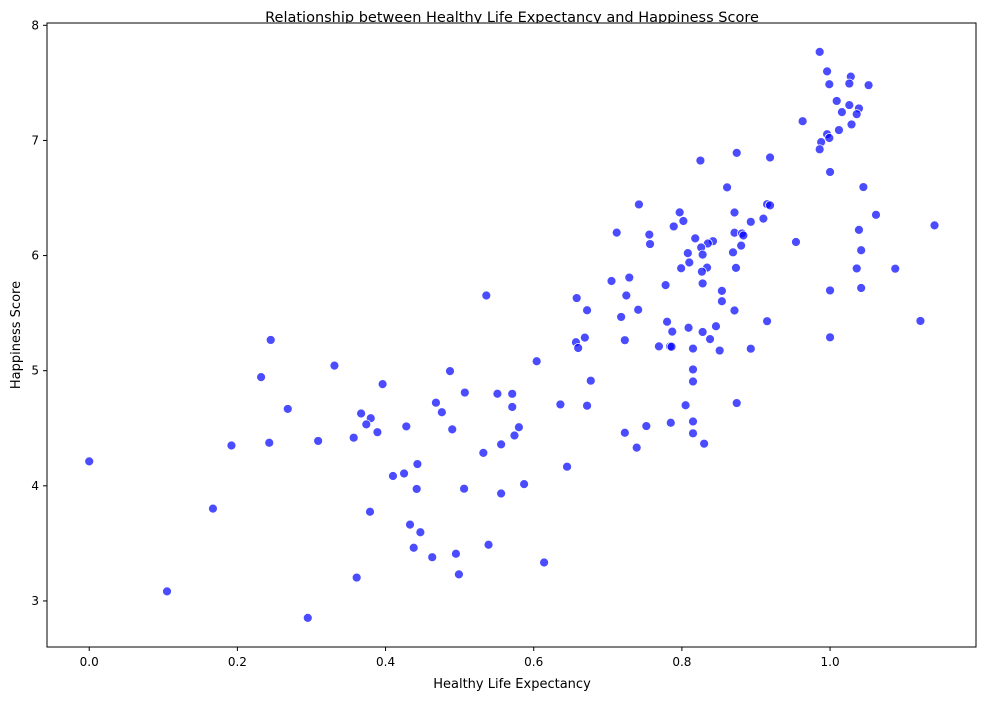 The image size is (988, 703). Describe the element at coordinates (39, 313) in the screenshot. I see `y-axis-ticks: 3 4 5 6 7 8` at that location.